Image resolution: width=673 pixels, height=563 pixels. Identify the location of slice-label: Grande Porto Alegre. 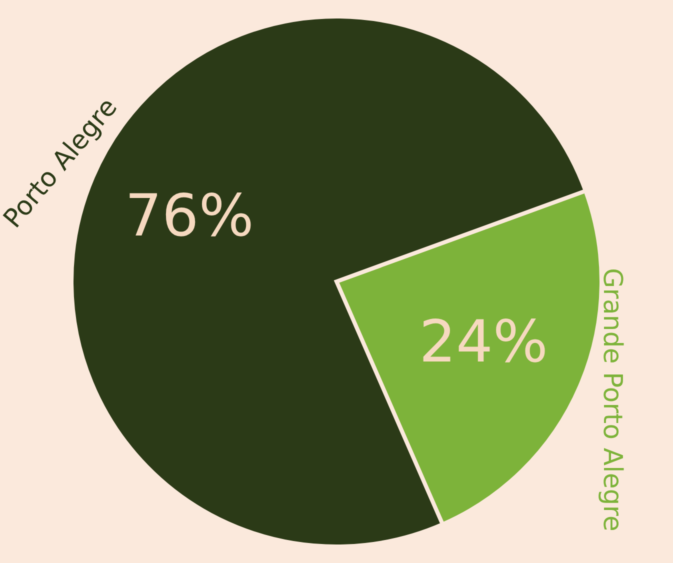
(612, 400).